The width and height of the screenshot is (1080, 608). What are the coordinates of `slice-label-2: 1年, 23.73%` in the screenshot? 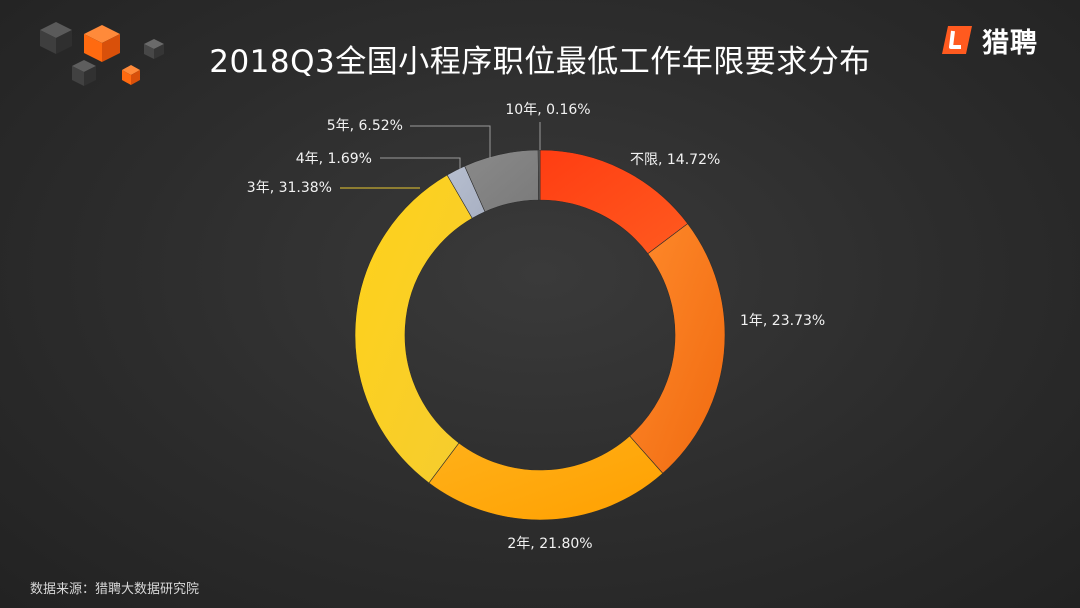 It's located at (782, 321).